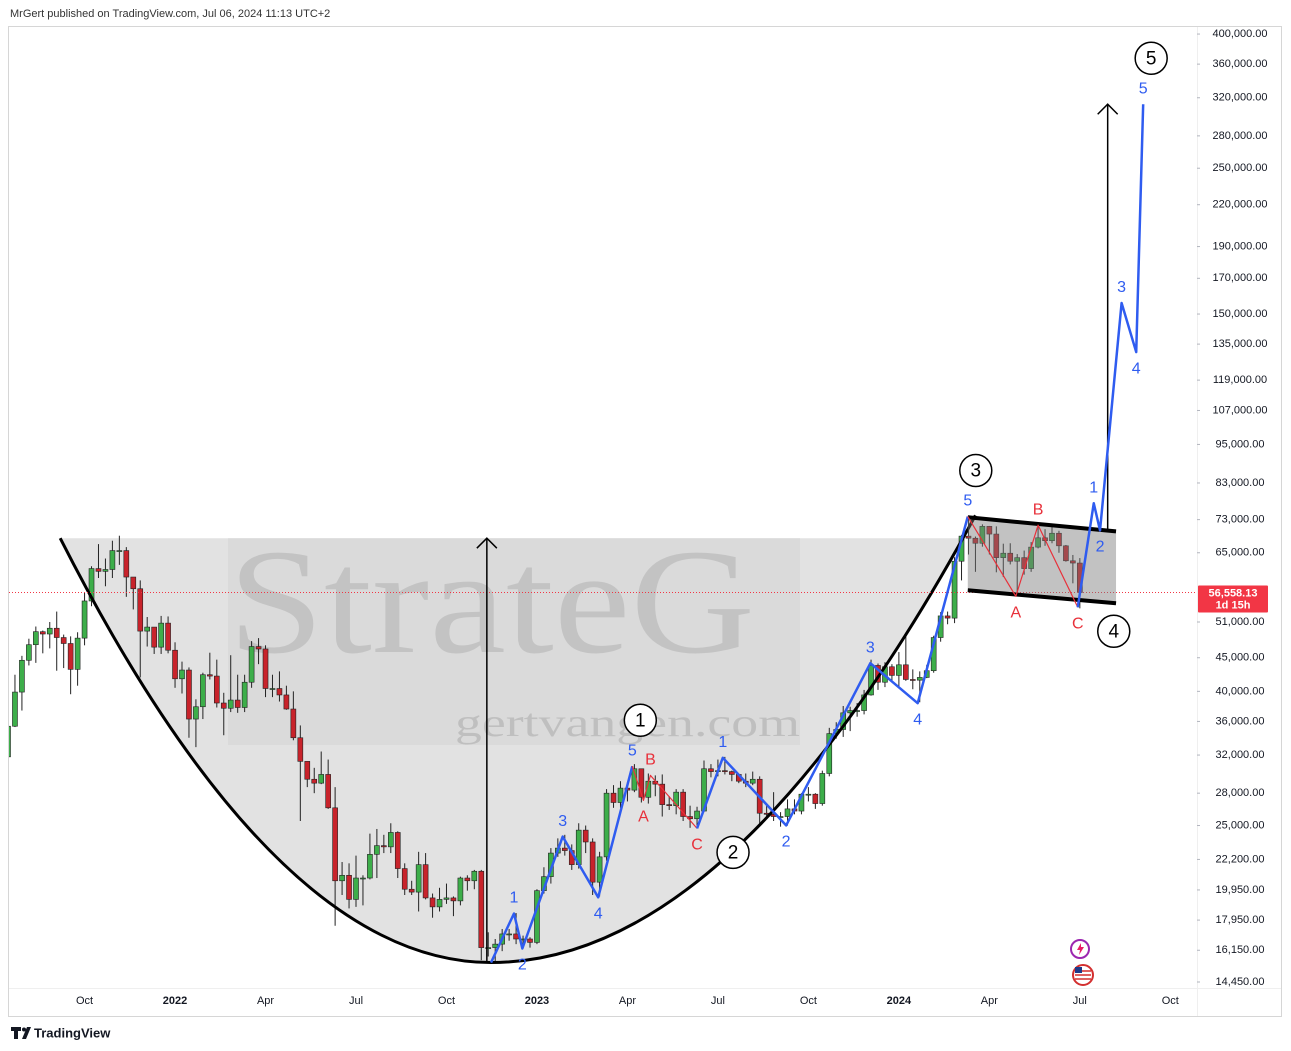 This screenshot has height=1051, width=1291. Describe the element at coordinates (1240, 483) in the screenshot. I see `y-tick-label: 83,000.00` at that location.